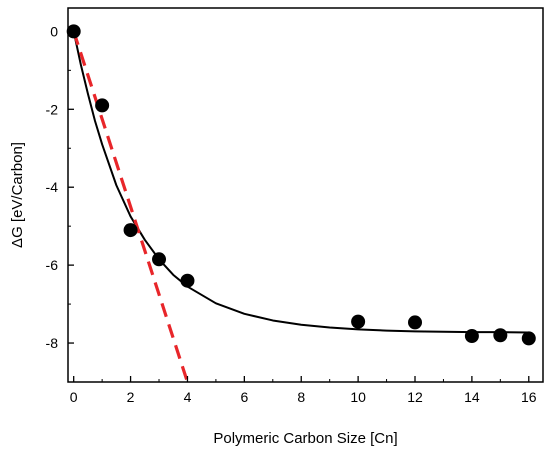  Describe the element at coordinates (52, 109) in the screenshot. I see `y-tick-label: -2` at that location.